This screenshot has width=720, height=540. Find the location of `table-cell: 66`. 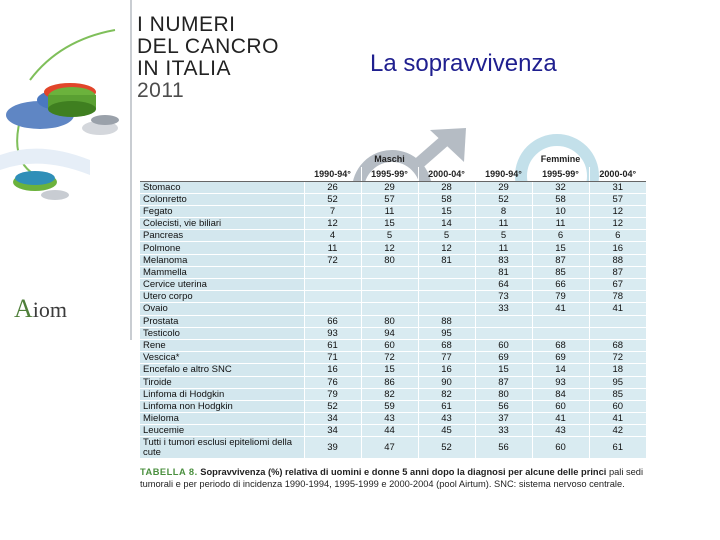

table-cell: 66 is located at coordinates (332, 321).